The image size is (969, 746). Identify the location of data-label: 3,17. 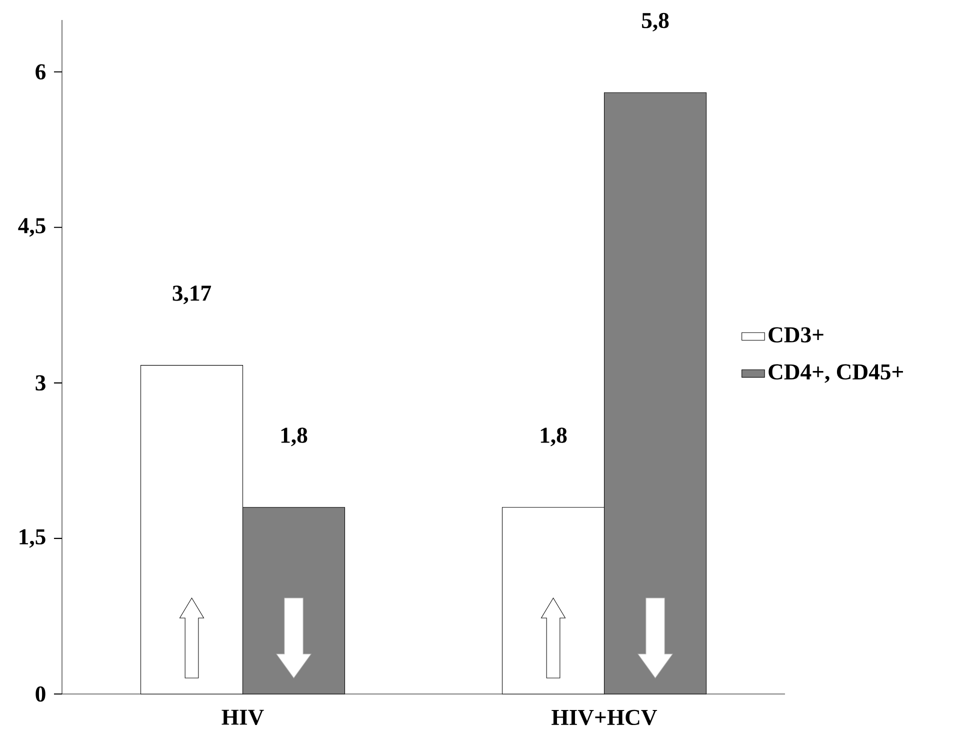
(192, 295).